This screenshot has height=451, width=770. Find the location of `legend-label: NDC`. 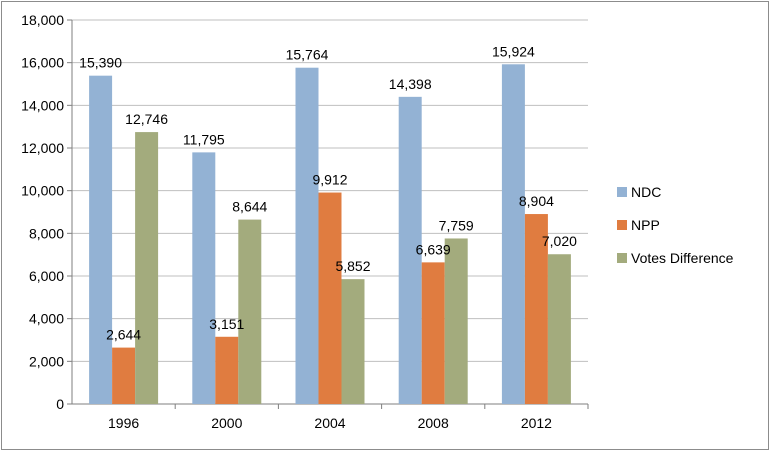

legend-label: NDC is located at coordinates (646, 192).